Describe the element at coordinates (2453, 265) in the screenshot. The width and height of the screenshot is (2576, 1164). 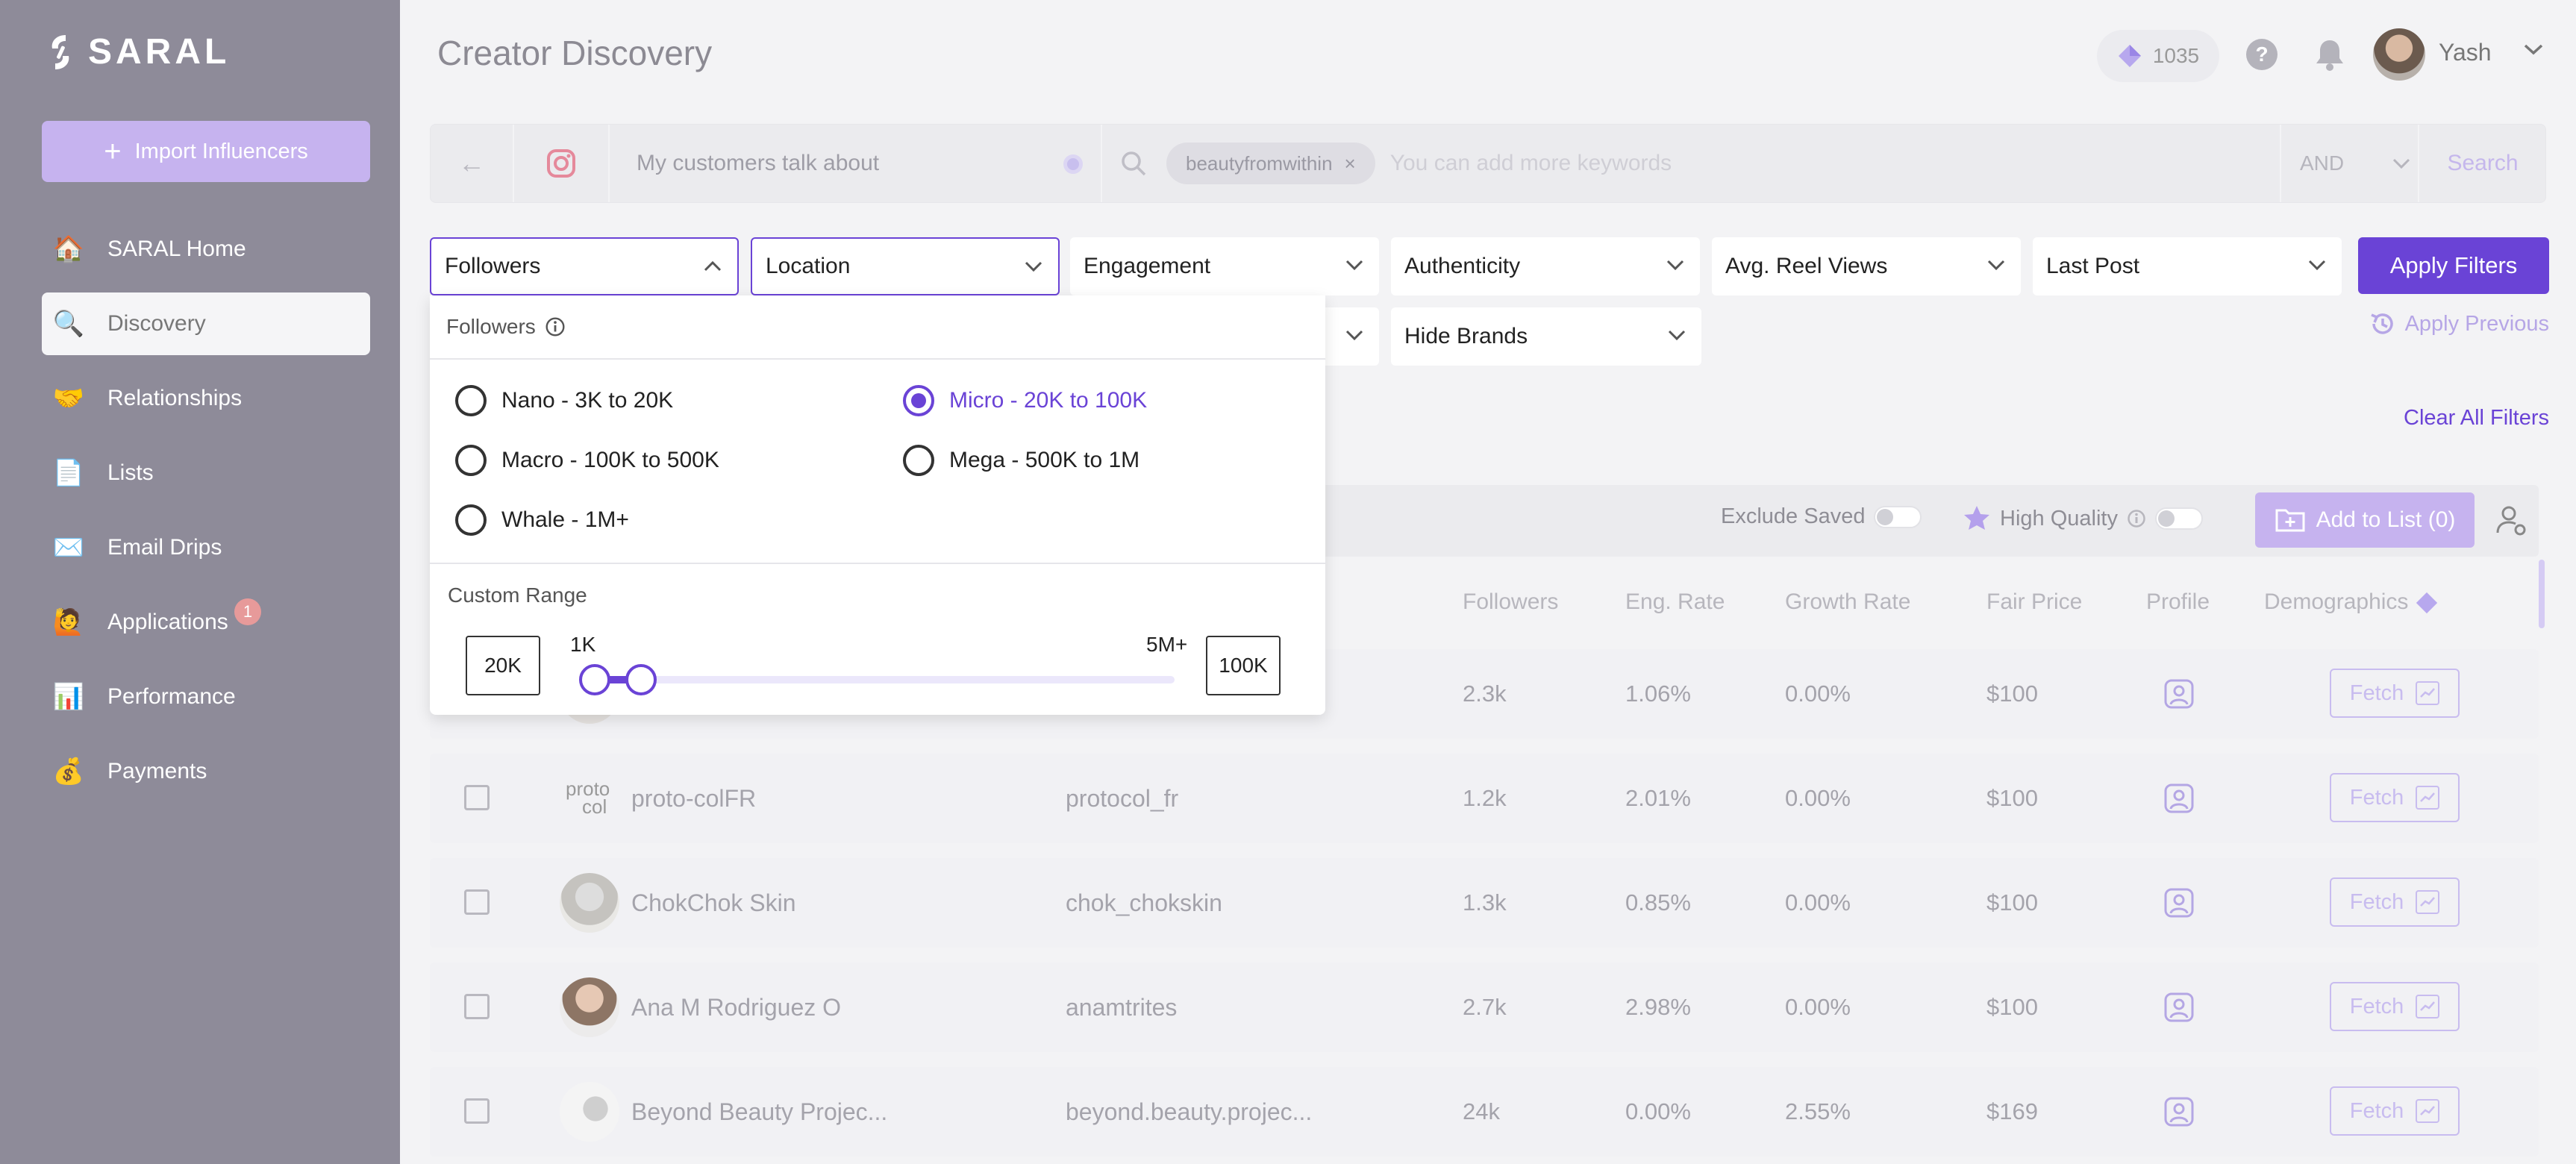
I see `apply-filters-button: Apply Filters` at that location.